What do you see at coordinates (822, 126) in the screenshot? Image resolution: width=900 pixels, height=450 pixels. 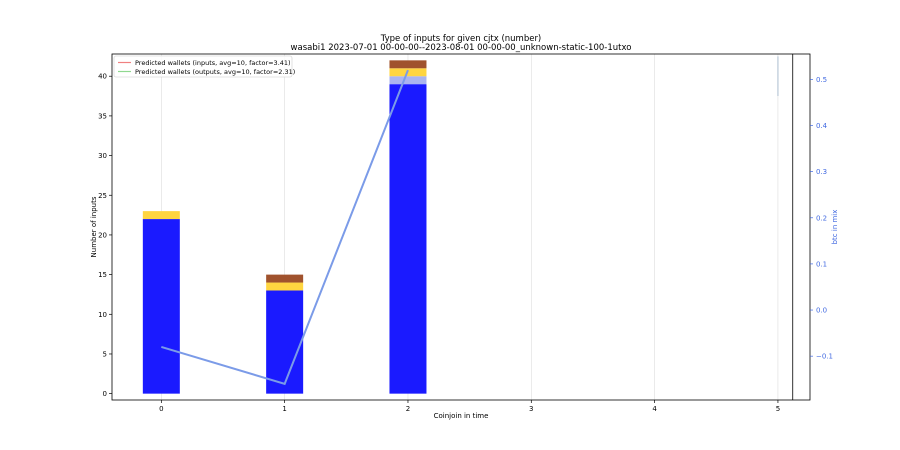 I see `y2-tick-label-5: 0.4` at bounding box center [822, 126].